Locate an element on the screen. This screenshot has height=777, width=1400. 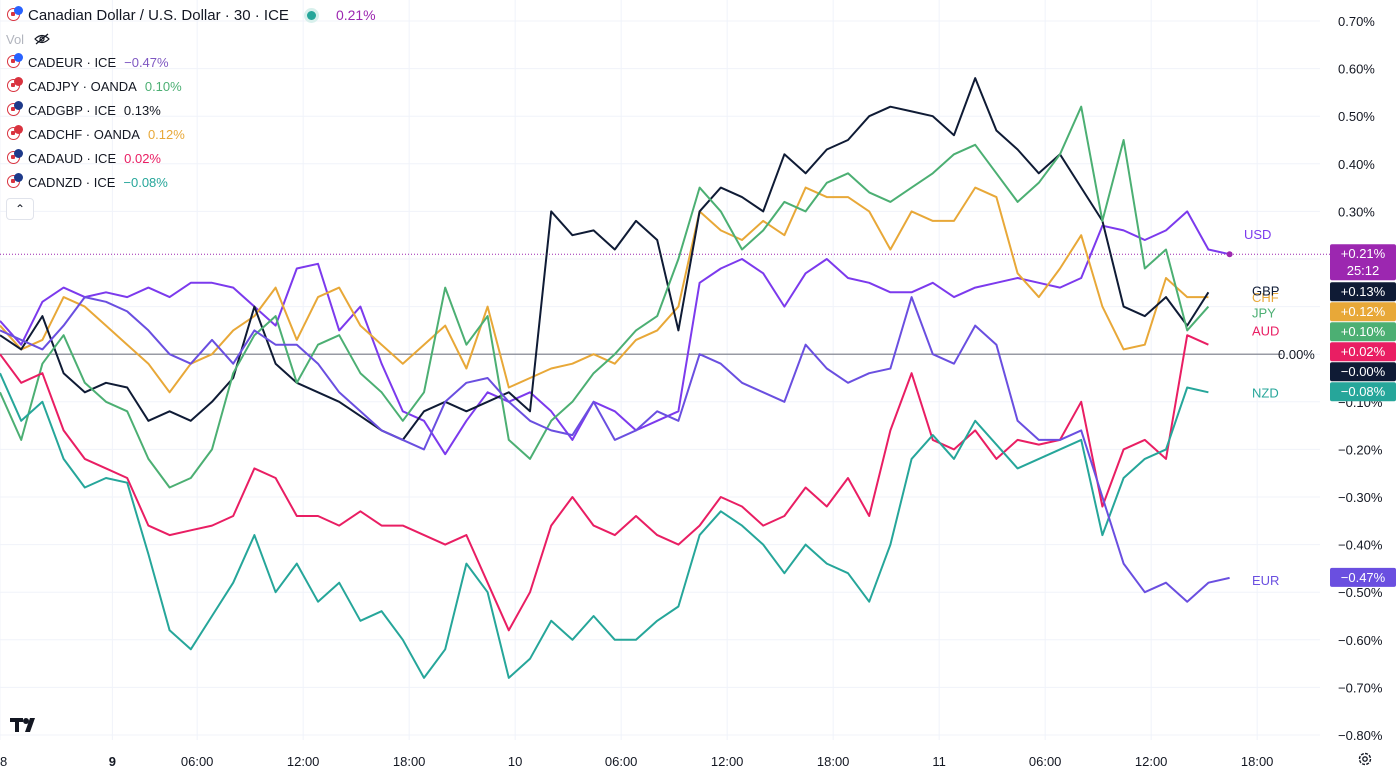
comparison-label: CADCHF · OANDA is located at coordinates (84, 134).